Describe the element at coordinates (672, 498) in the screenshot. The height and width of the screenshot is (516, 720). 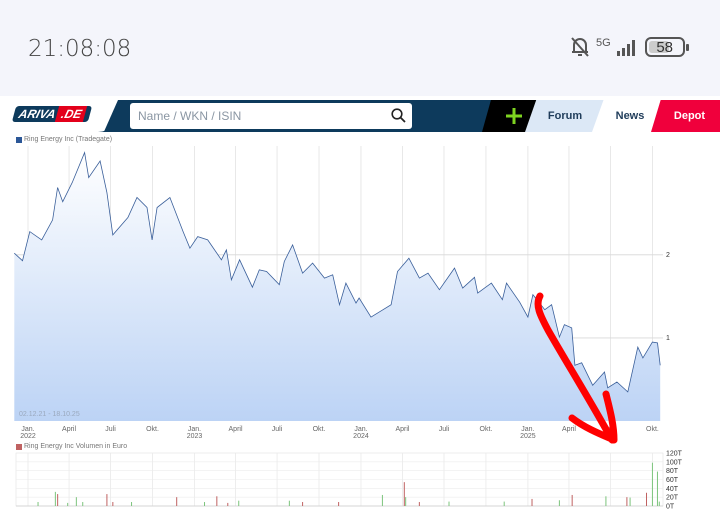
I see `volume-tick-label: 20T` at that location.